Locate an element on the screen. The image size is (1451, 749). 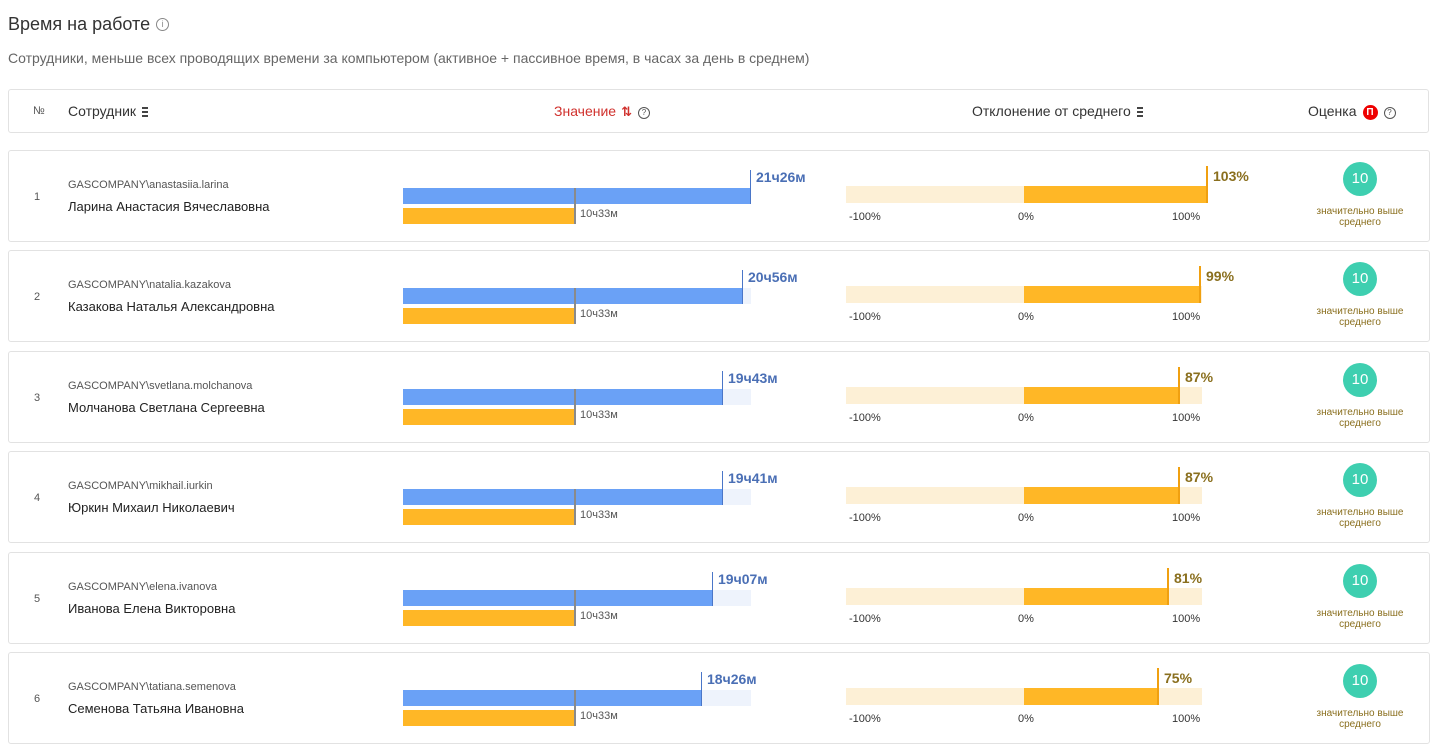
column-score: Оценка П? is located at coordinates (1352, 111).